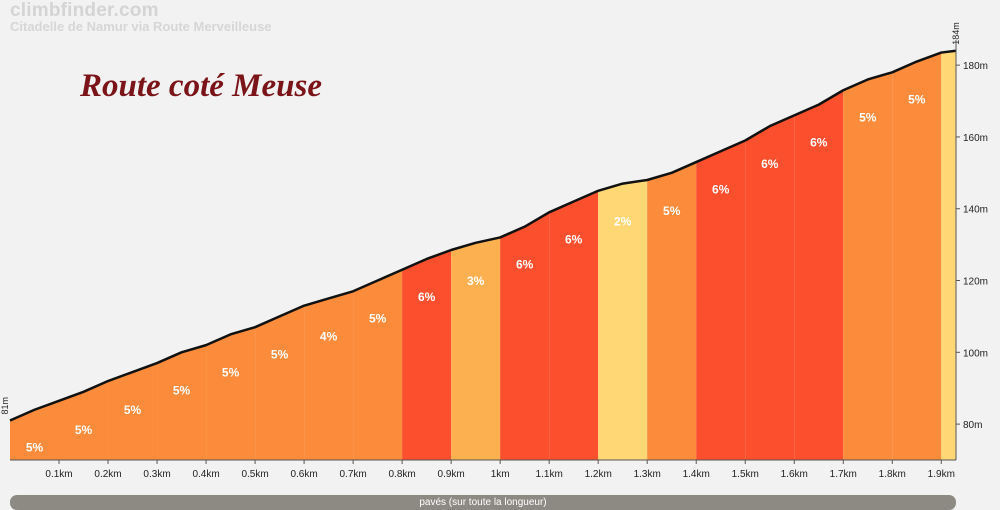 The width and height of the screenshot is (1000, 510). I want to click on y-tick-label: 100m, so click(975, 353).